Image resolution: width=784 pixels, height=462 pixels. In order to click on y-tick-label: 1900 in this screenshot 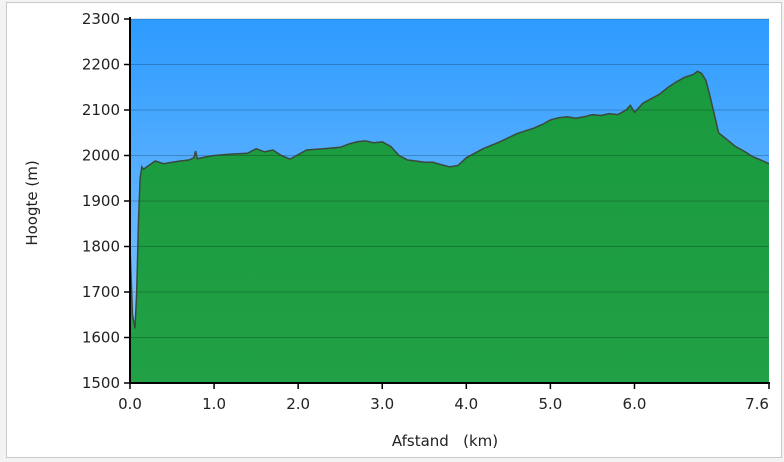, I will do `click(101, 201)`.